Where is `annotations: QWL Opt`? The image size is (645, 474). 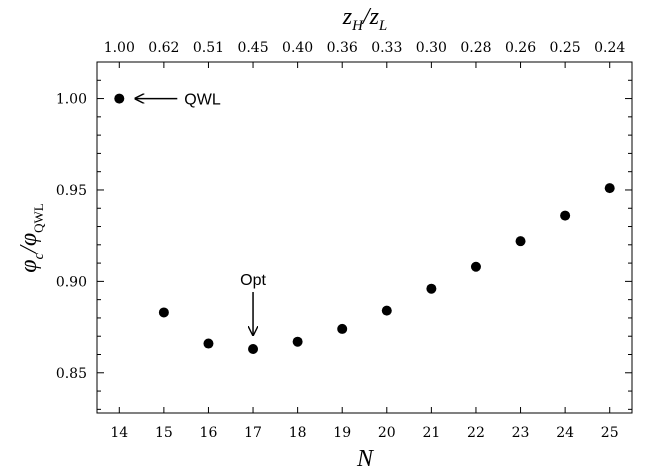 annotations: QWL Opt is located at coordinates (200, 213).